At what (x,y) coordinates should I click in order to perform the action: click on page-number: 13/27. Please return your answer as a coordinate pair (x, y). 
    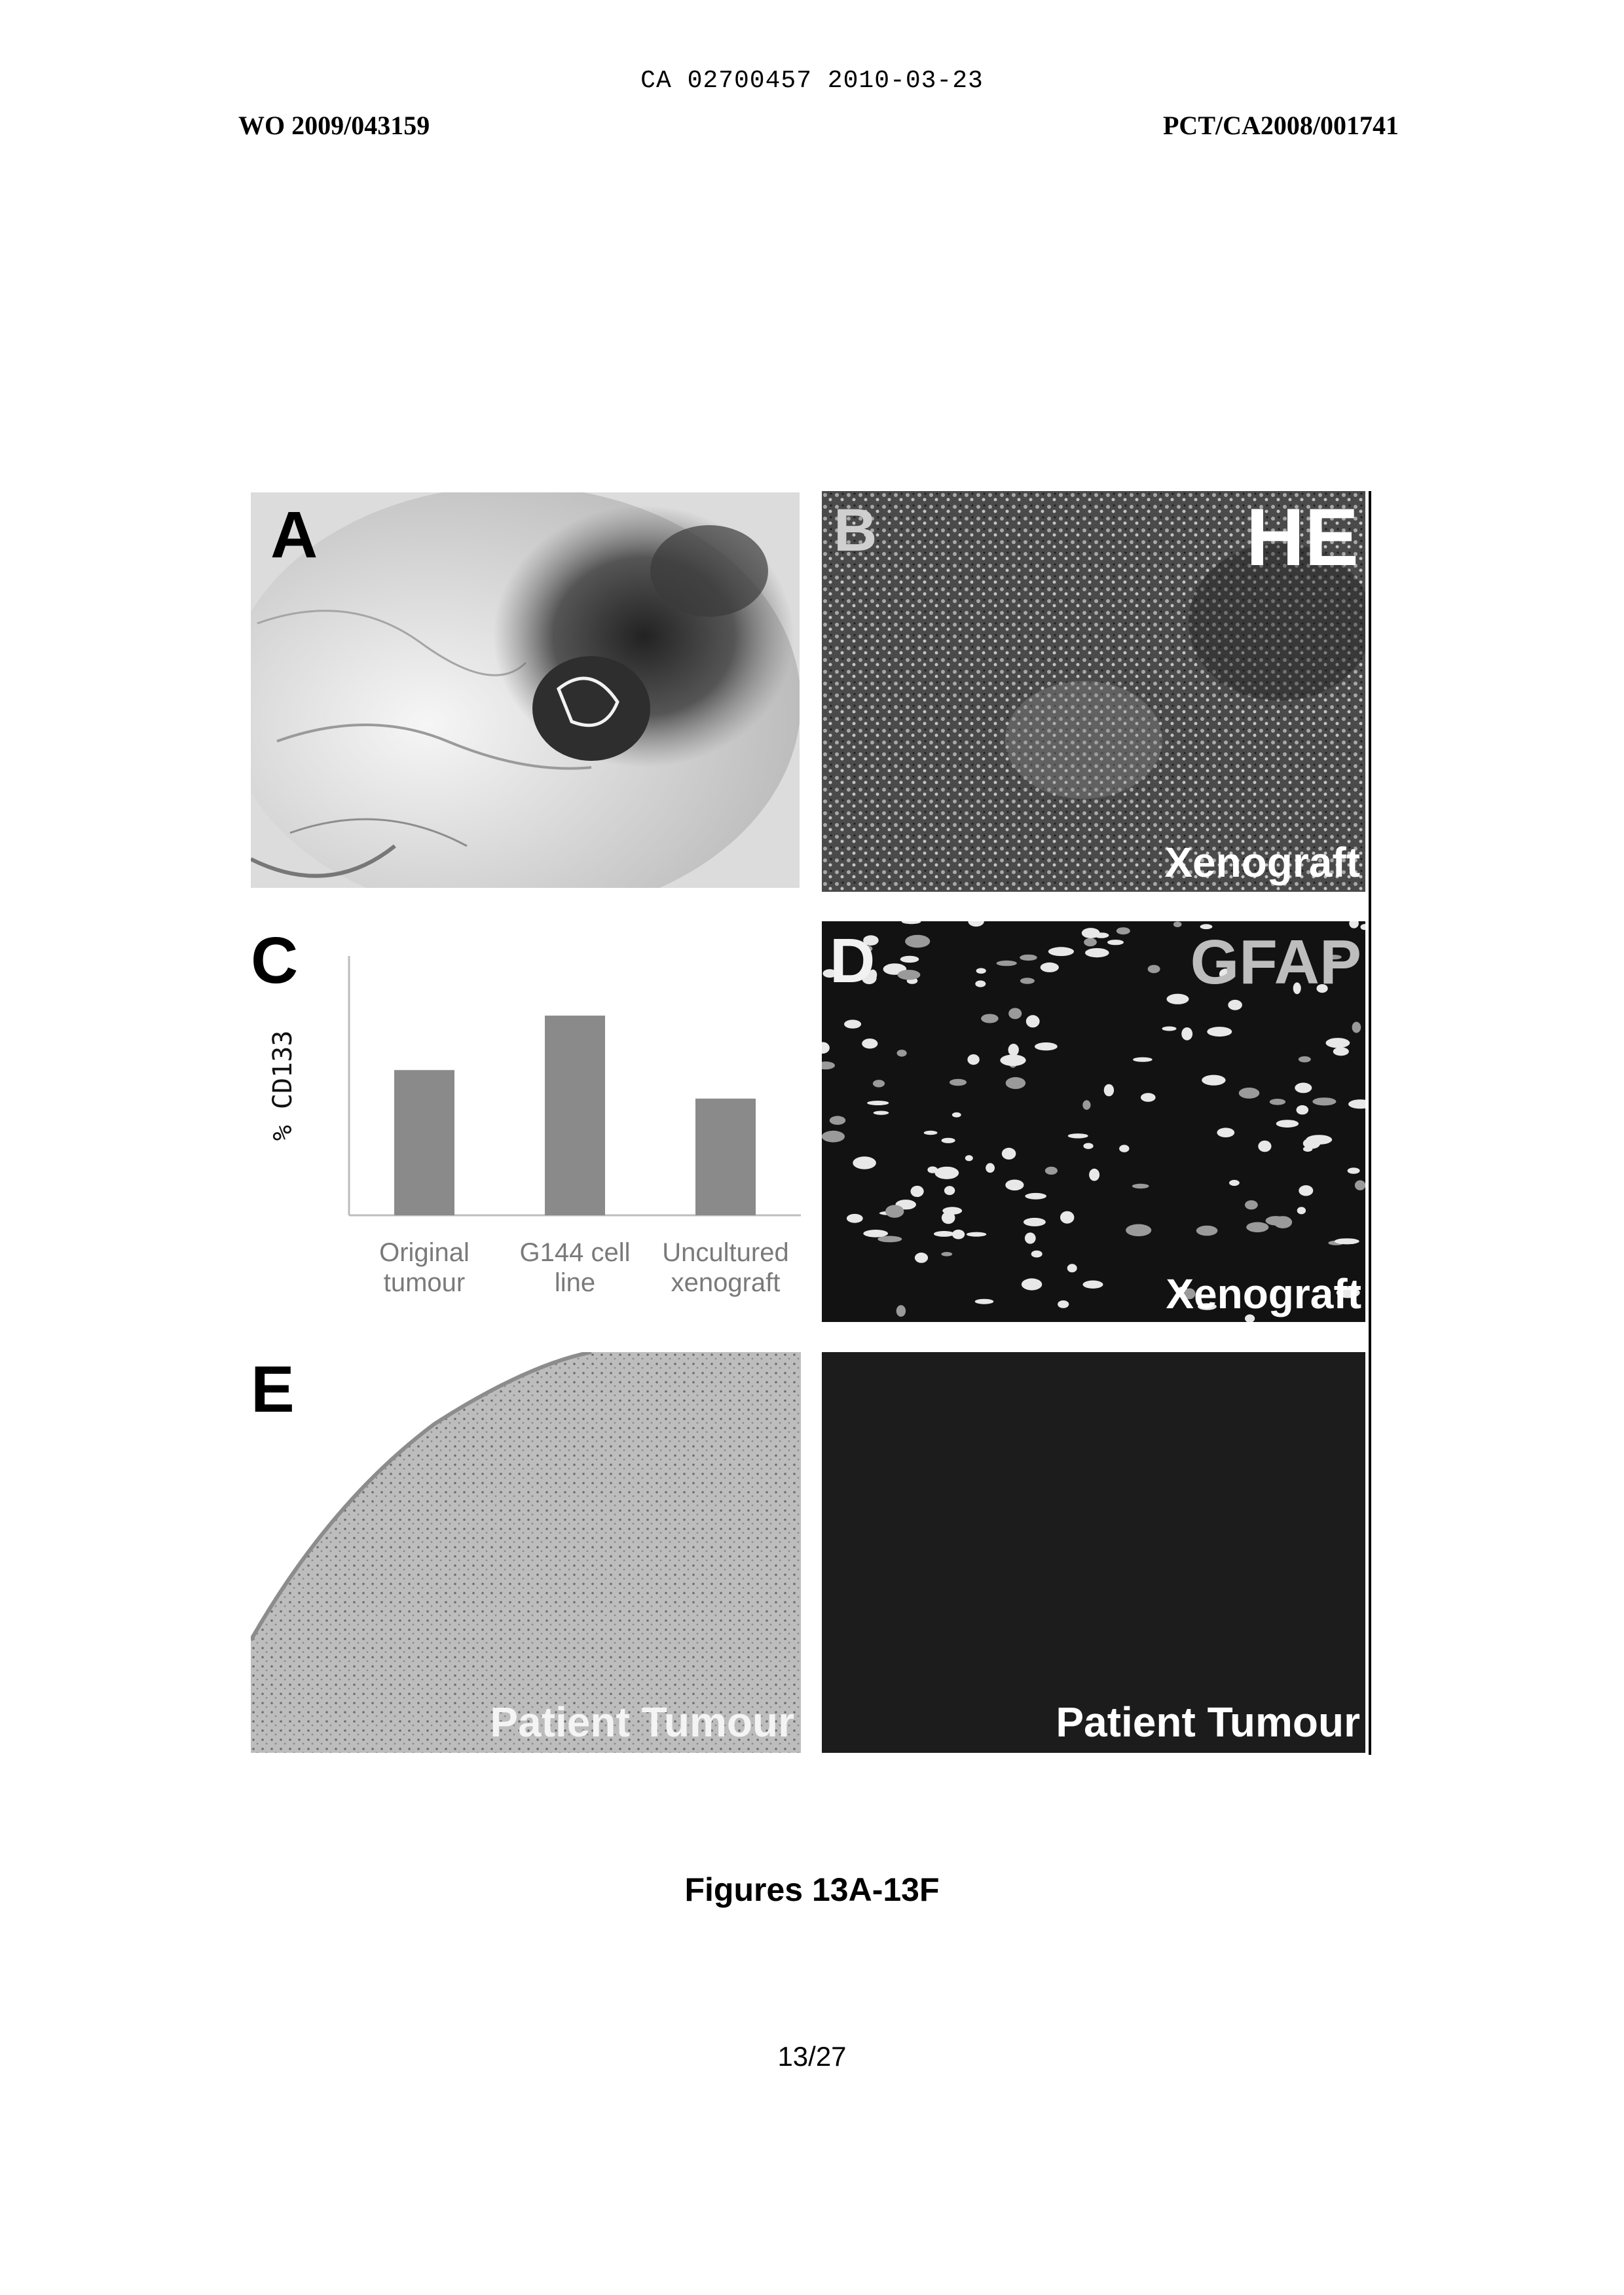
    Looking at the image, I should click on (812, 2056).